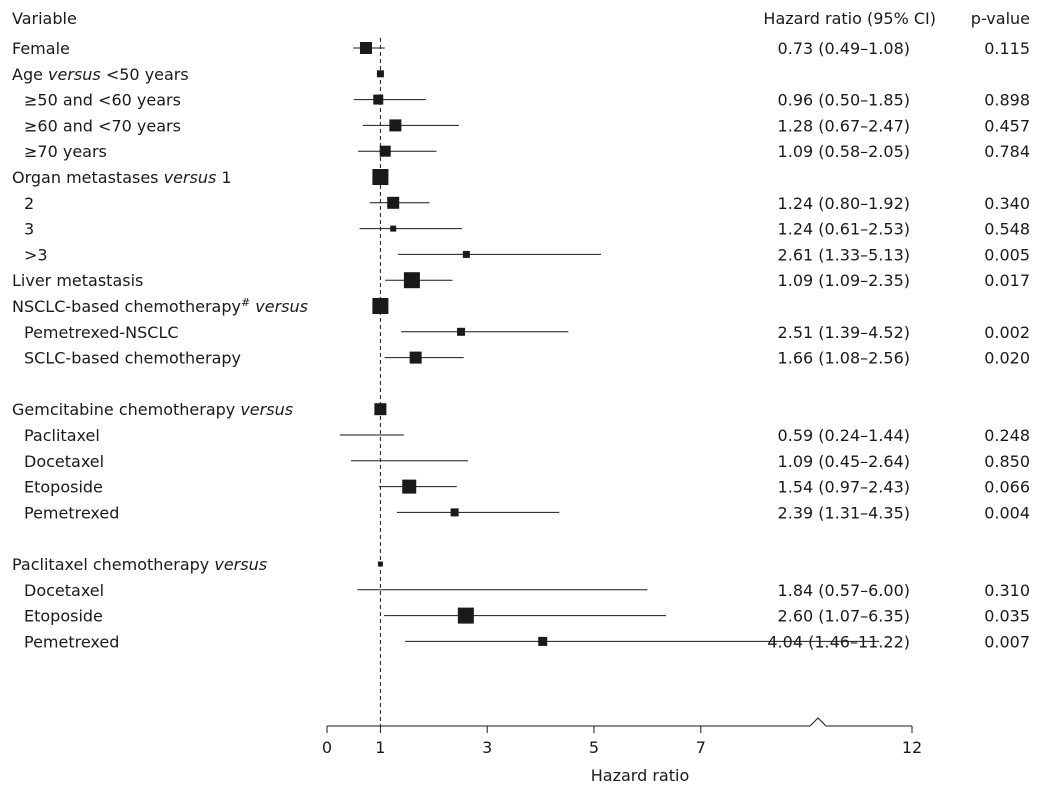  I want to click on p-value-label: 0.898, so click(1007, 100).